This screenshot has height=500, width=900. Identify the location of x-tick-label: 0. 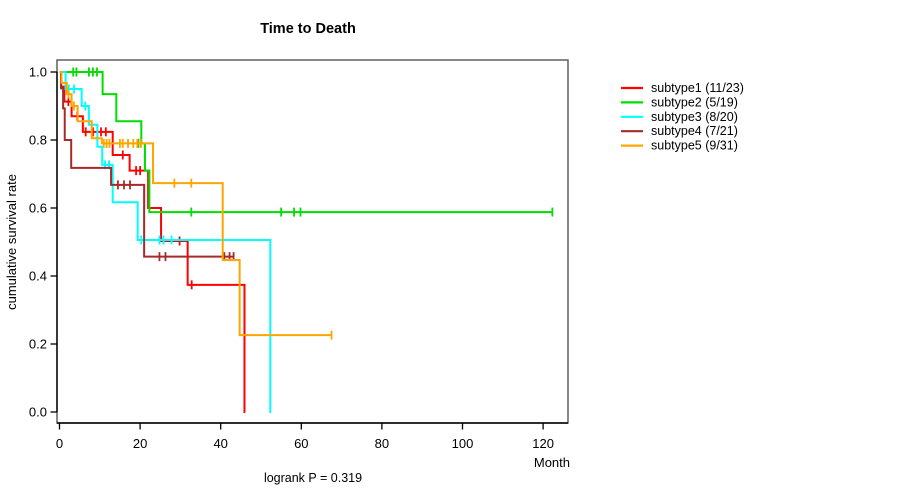
(59, 443).